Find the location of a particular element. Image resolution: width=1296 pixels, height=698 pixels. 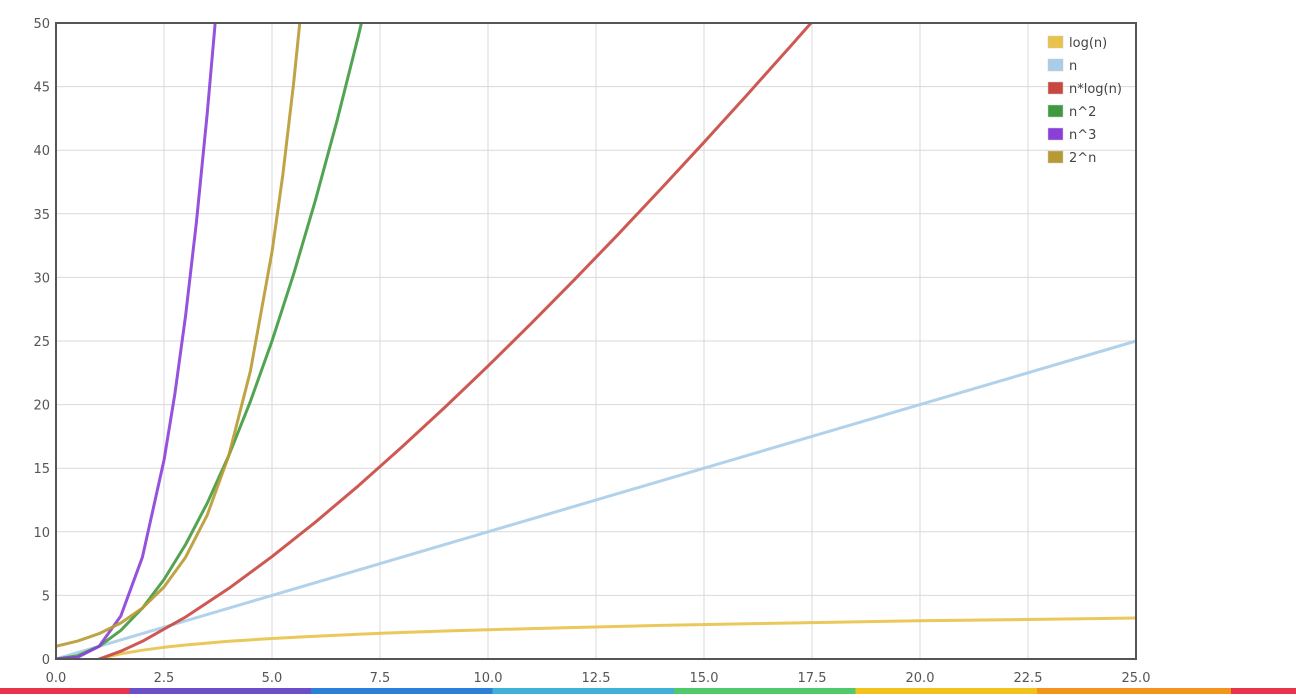

legend-item-log-n: log(n) is located at coordinates (1077, 43).